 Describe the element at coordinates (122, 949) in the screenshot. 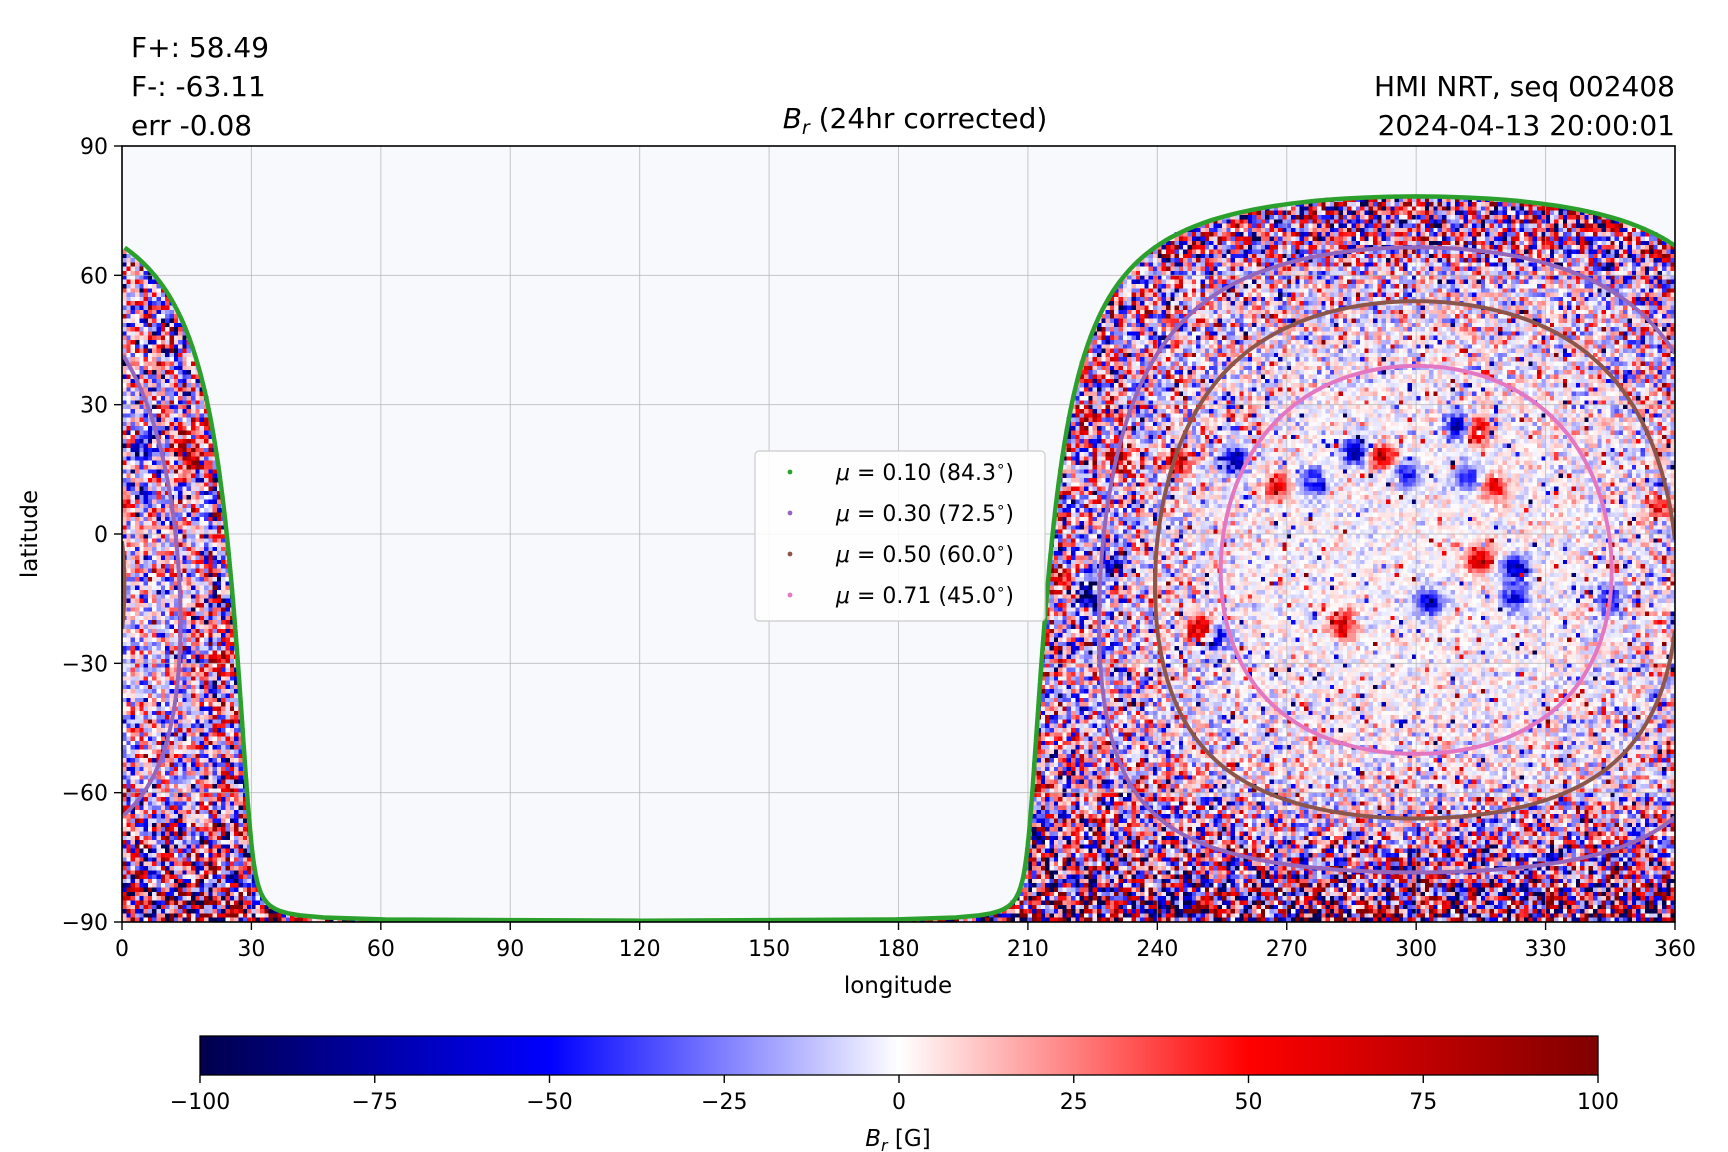

I see `x-tick-label: 0` at that location.